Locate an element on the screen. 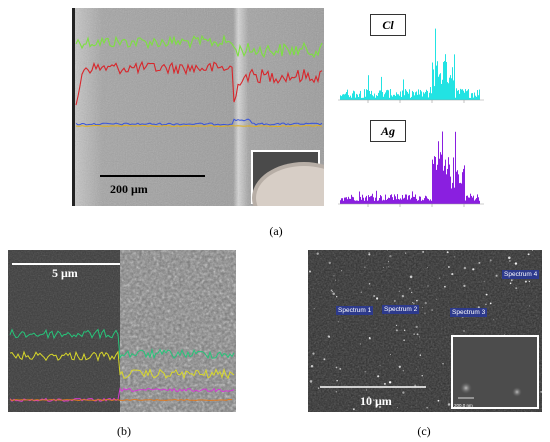 The width and height of the screenshot is (550, 442). panel-a-scale-label: 200 μm is located at coordinates (129, 189).